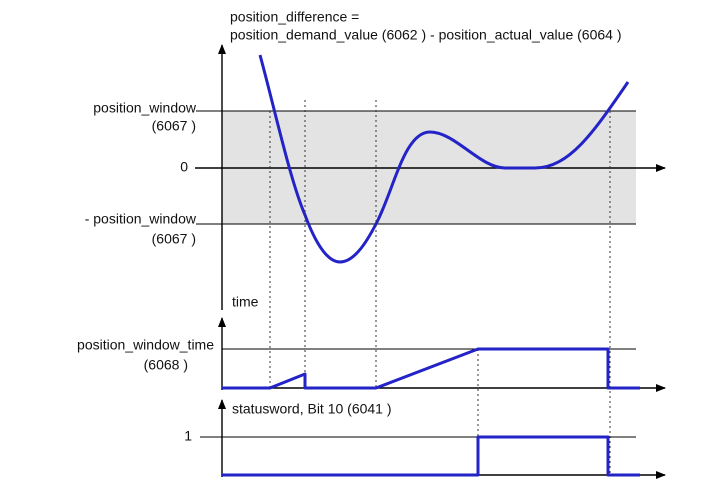 The image size is (726, 484). I want to click on statusword-signal, so click(431, 456).